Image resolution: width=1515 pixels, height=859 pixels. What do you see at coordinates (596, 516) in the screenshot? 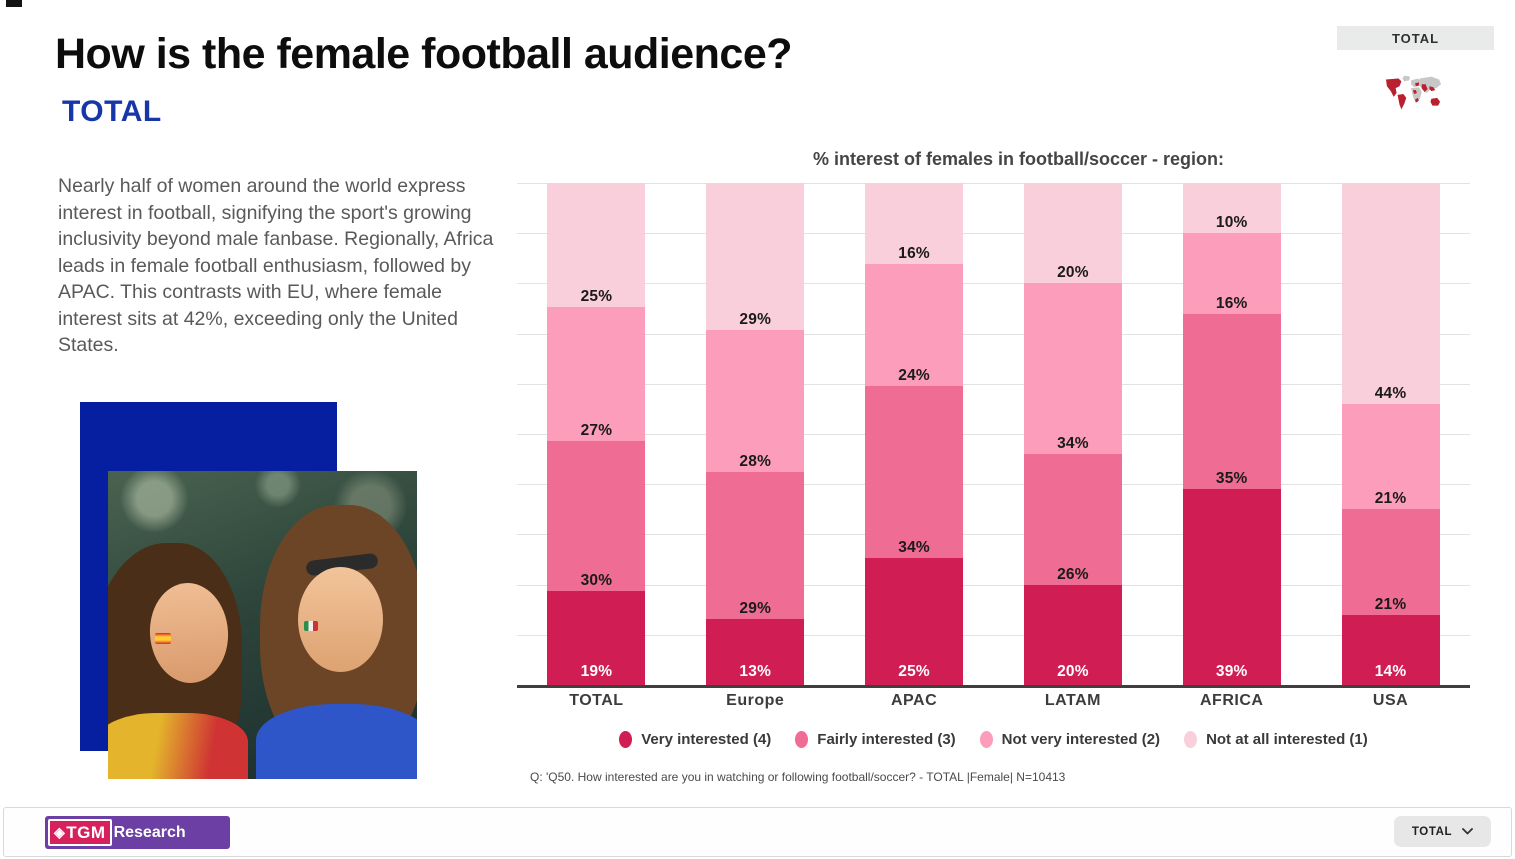
I see `bar-segment-total: 30%` at bounding box center [596, 516].